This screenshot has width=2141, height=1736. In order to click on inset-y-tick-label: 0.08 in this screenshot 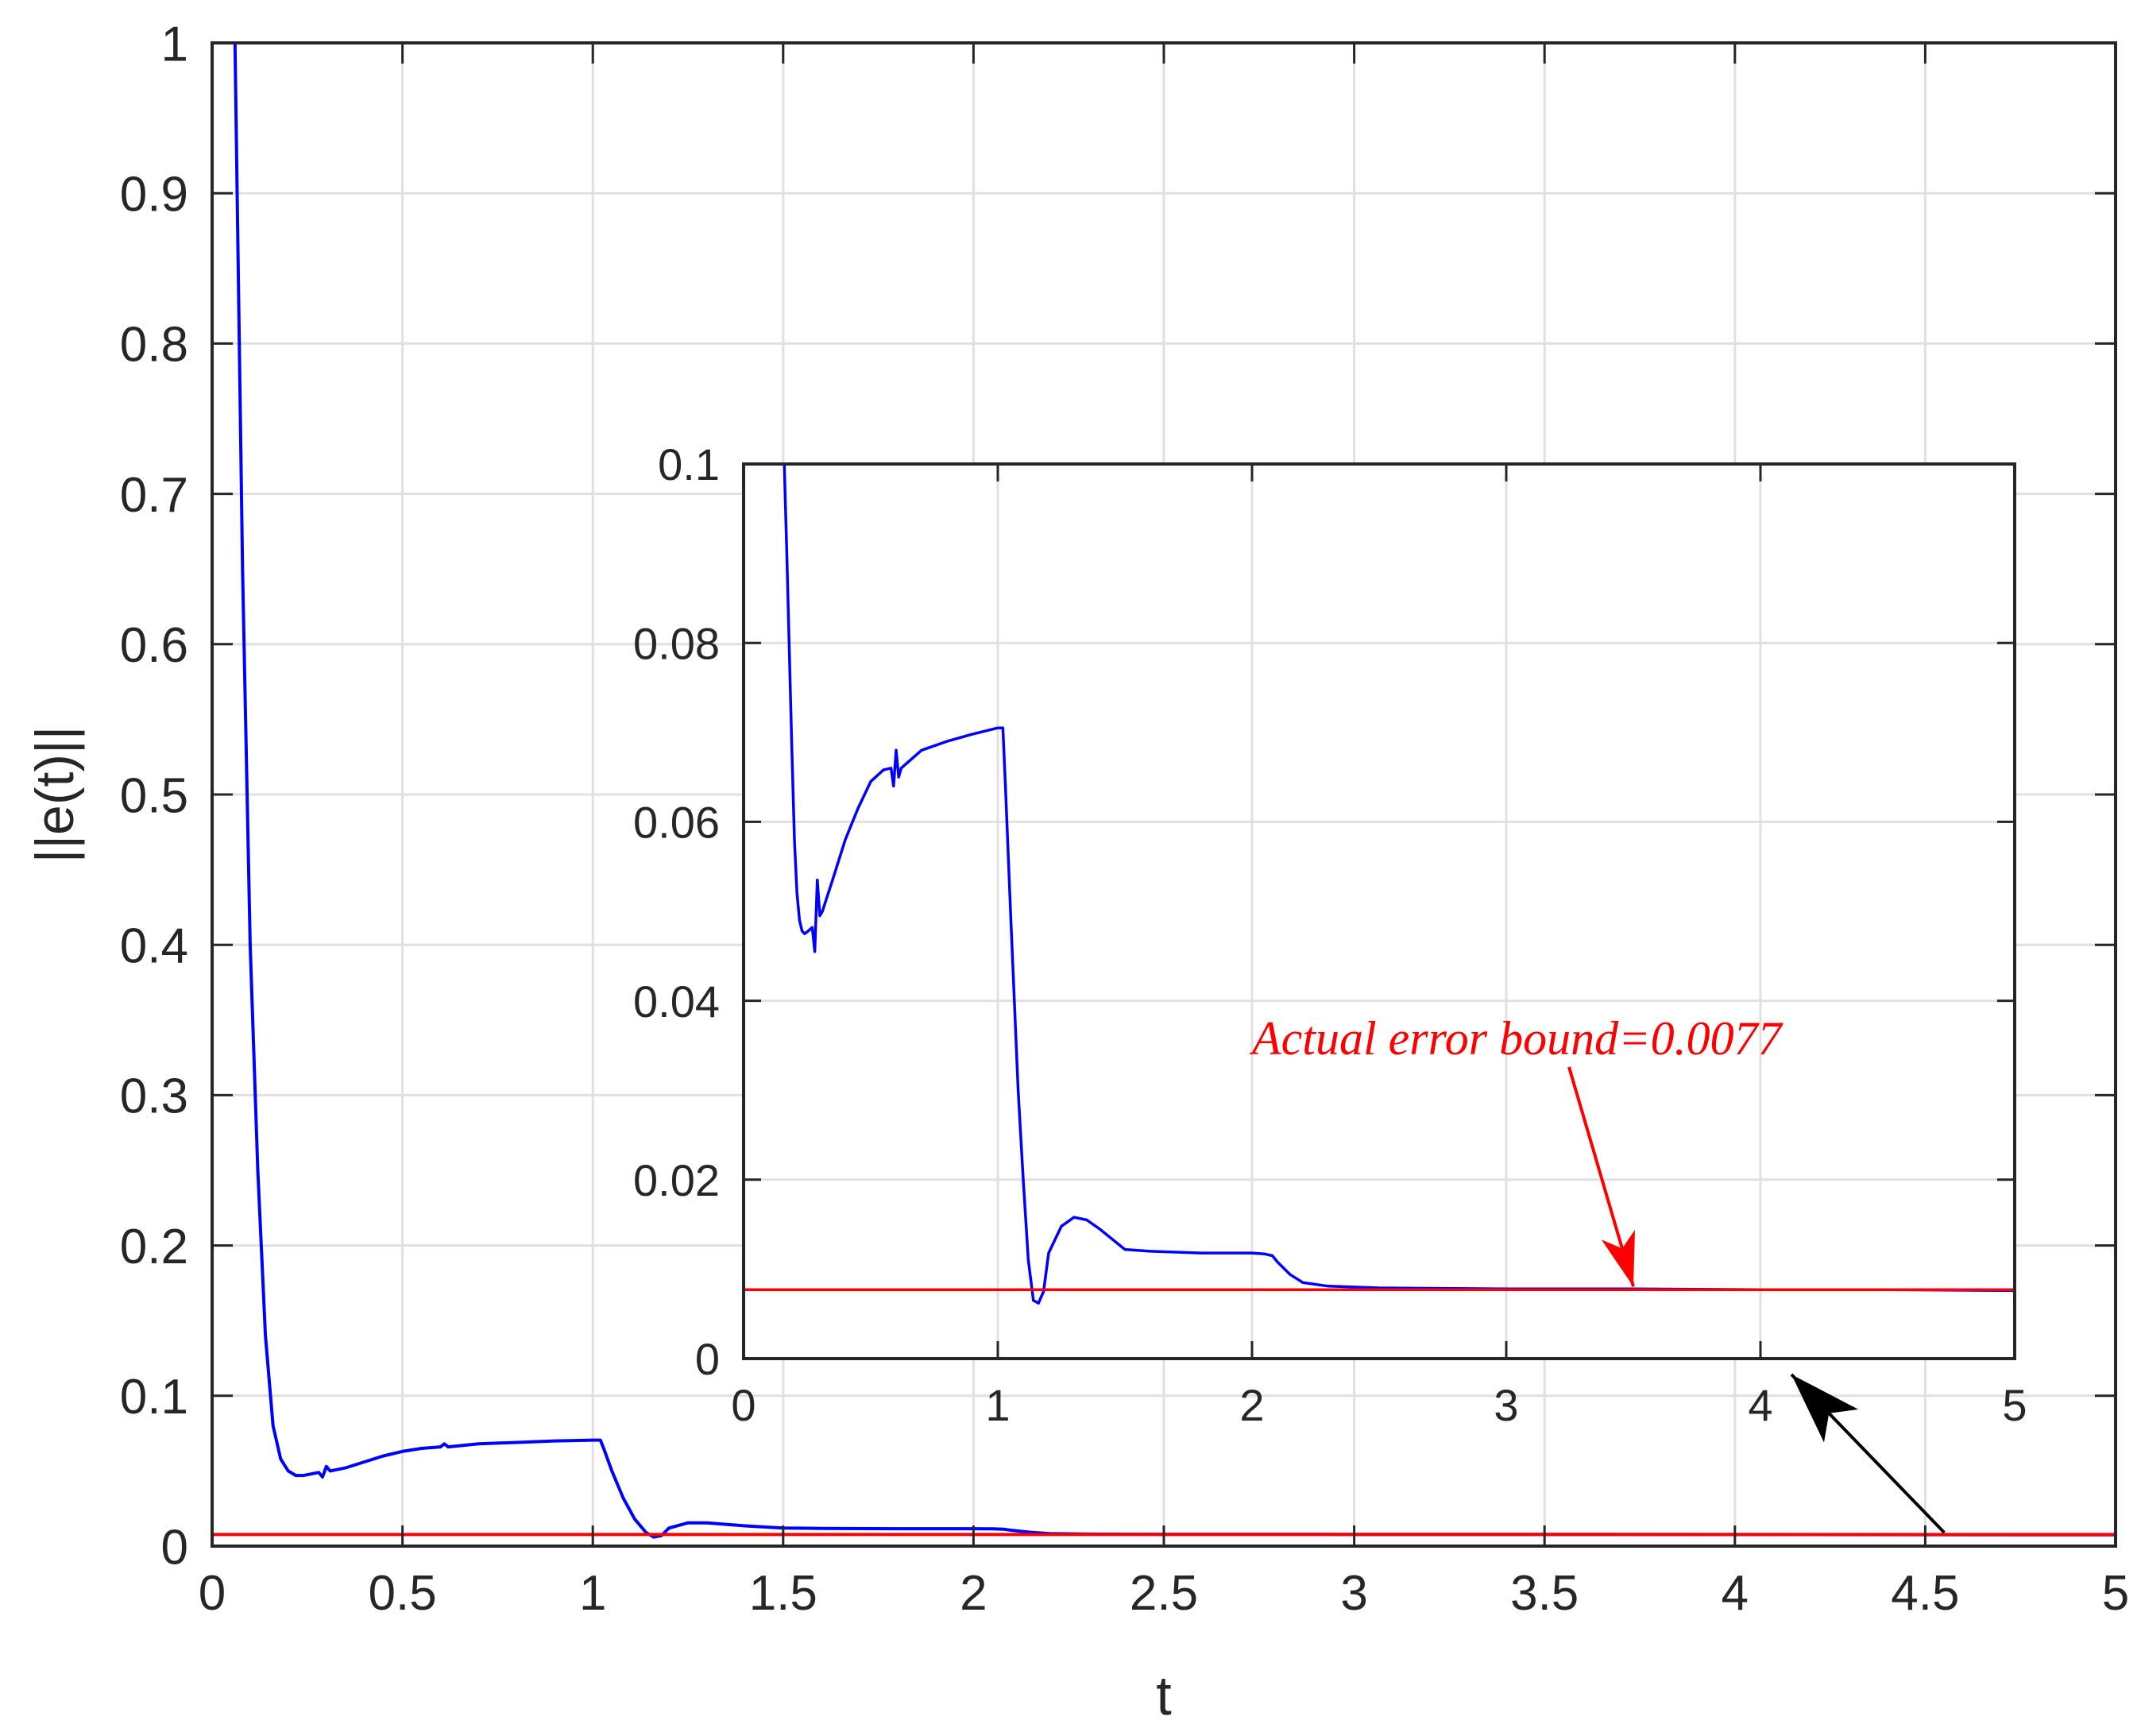, I will do `click(676, 643)`.